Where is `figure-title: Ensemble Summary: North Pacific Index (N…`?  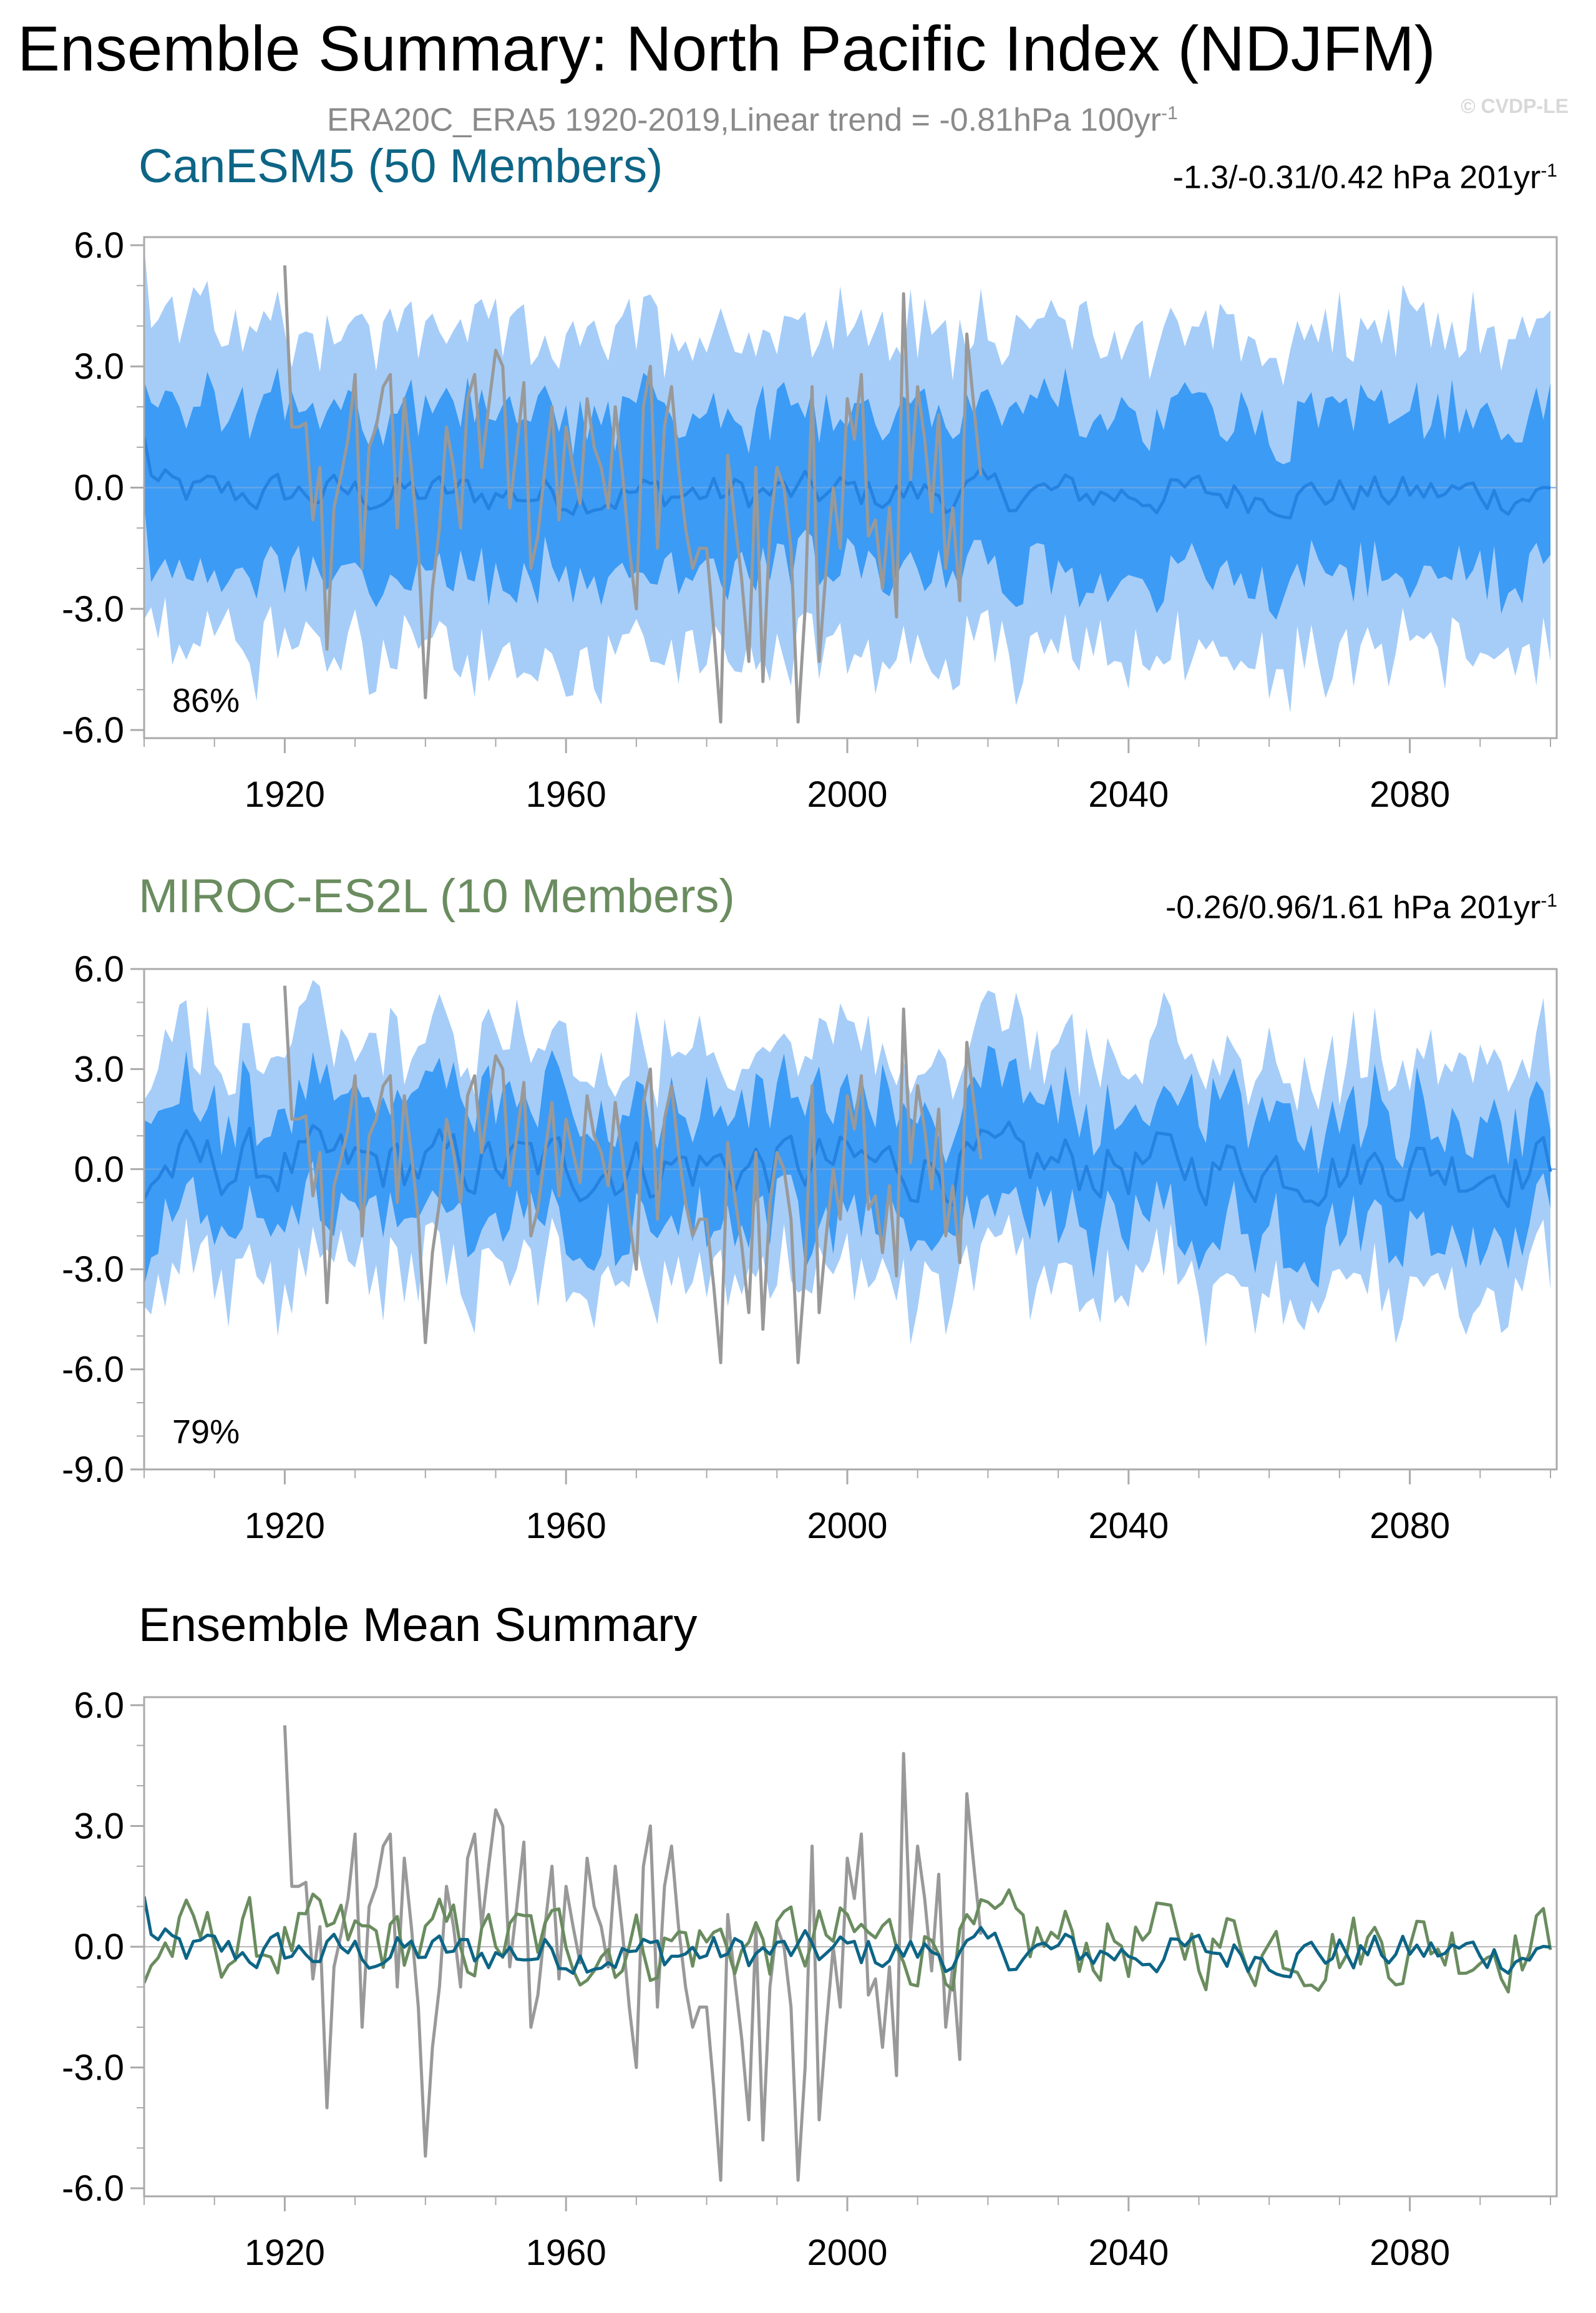 figure-title: Ensemble Summary: North Pacific Index (N… is located at coordinates (726, 48).